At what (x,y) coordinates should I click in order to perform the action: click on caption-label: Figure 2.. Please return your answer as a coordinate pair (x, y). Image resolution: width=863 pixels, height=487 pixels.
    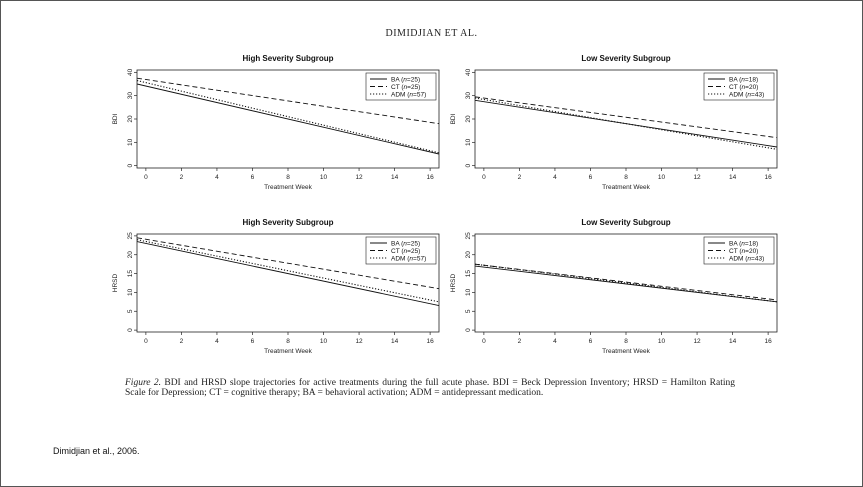
    Looking at the image, I should click on (143, 383).